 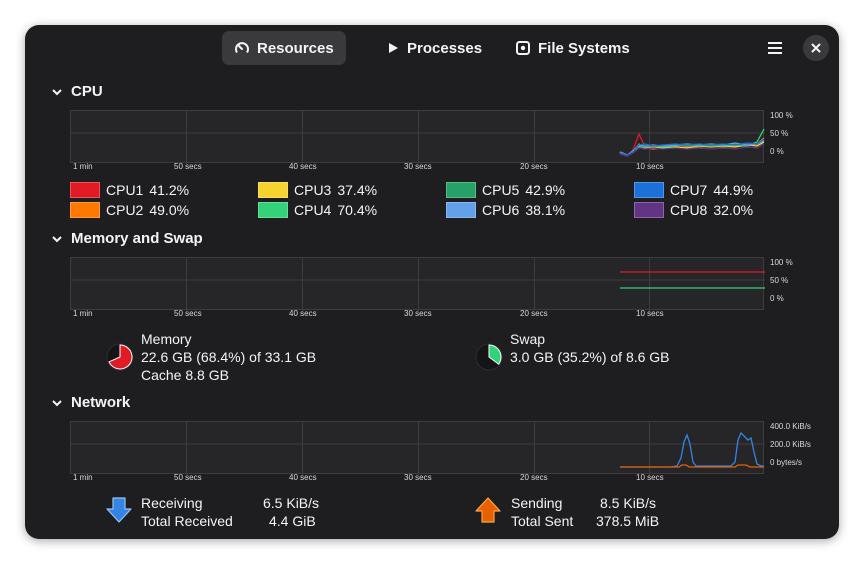 I want to click on network-y-tick-200: 200.0 KiB/s, so click(x=790, y=444).